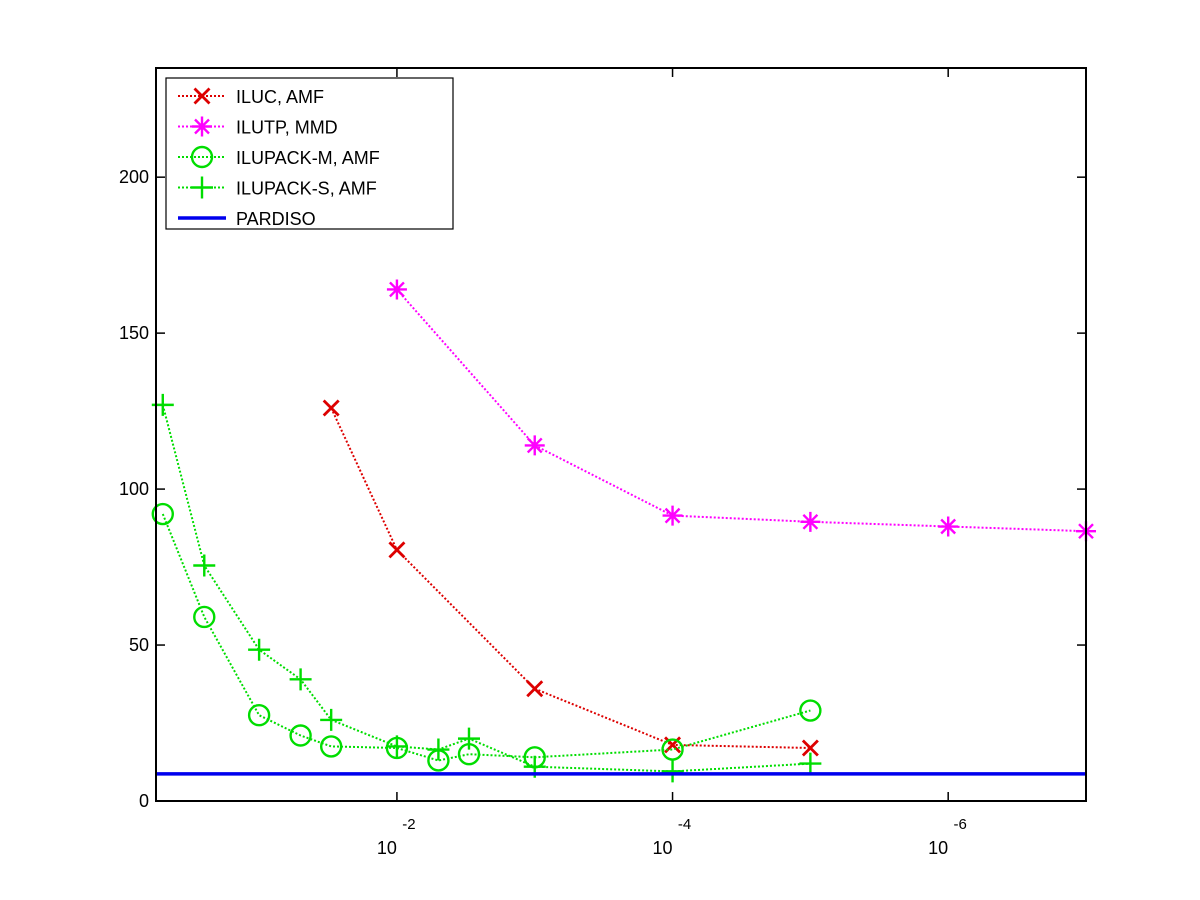  Describe the element at coordinates (280, 97) in the screenshot. I see `legend-label-iluc-amf: ILUC, AMF` at that location.